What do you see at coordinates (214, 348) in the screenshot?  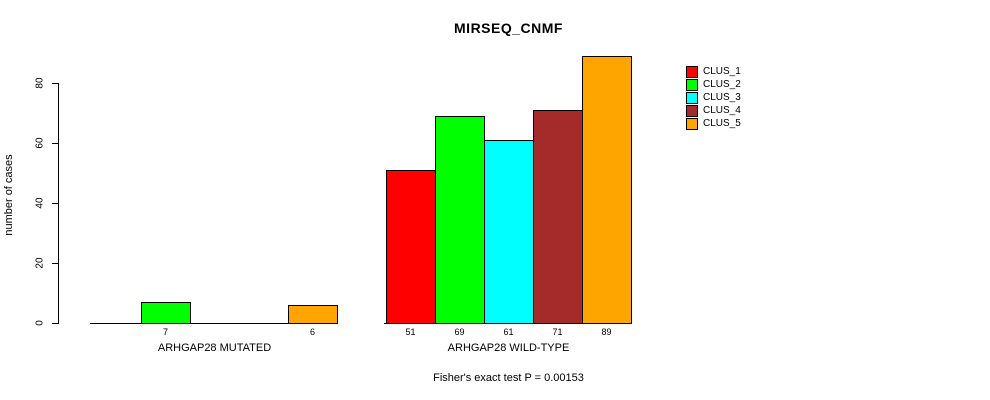 I see `category-label: ARHGAP28 MUTATED` at bounding box center [214, 348].